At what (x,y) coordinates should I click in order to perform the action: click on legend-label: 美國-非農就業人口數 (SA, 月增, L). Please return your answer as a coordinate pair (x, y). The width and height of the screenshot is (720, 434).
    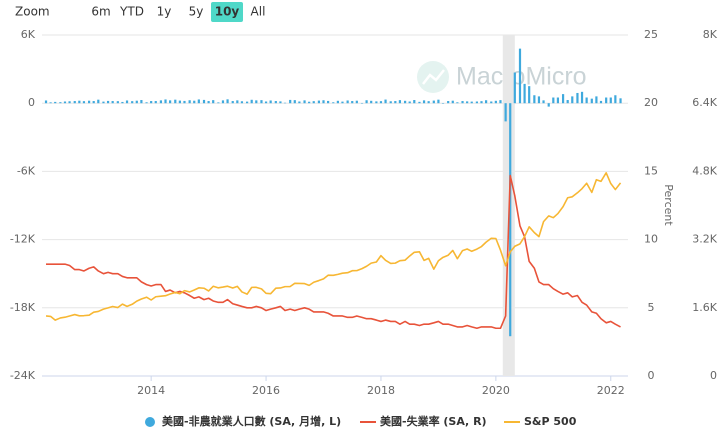
    Looking at the image, I should click on (251, 421).